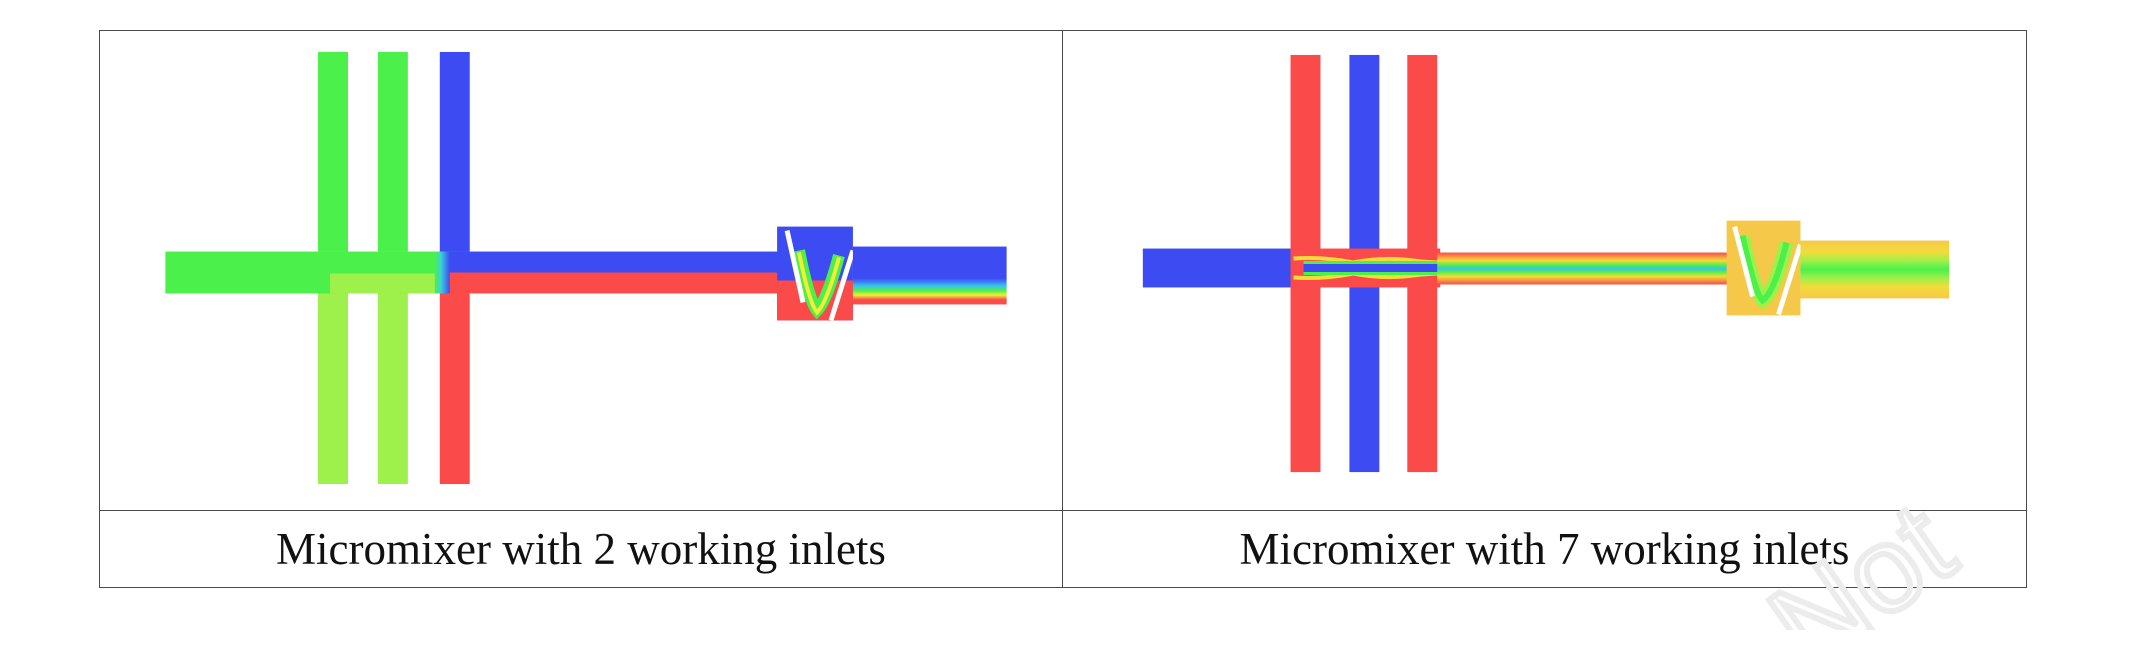 This screenshot has width=2138, height=665. I want to click on main-channel-upper, so click(612, 262).